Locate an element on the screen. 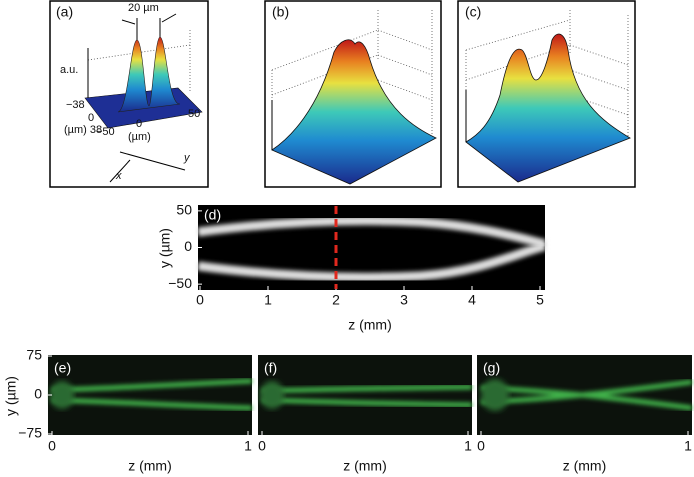  surface-c is located at coordinates (548, 96).